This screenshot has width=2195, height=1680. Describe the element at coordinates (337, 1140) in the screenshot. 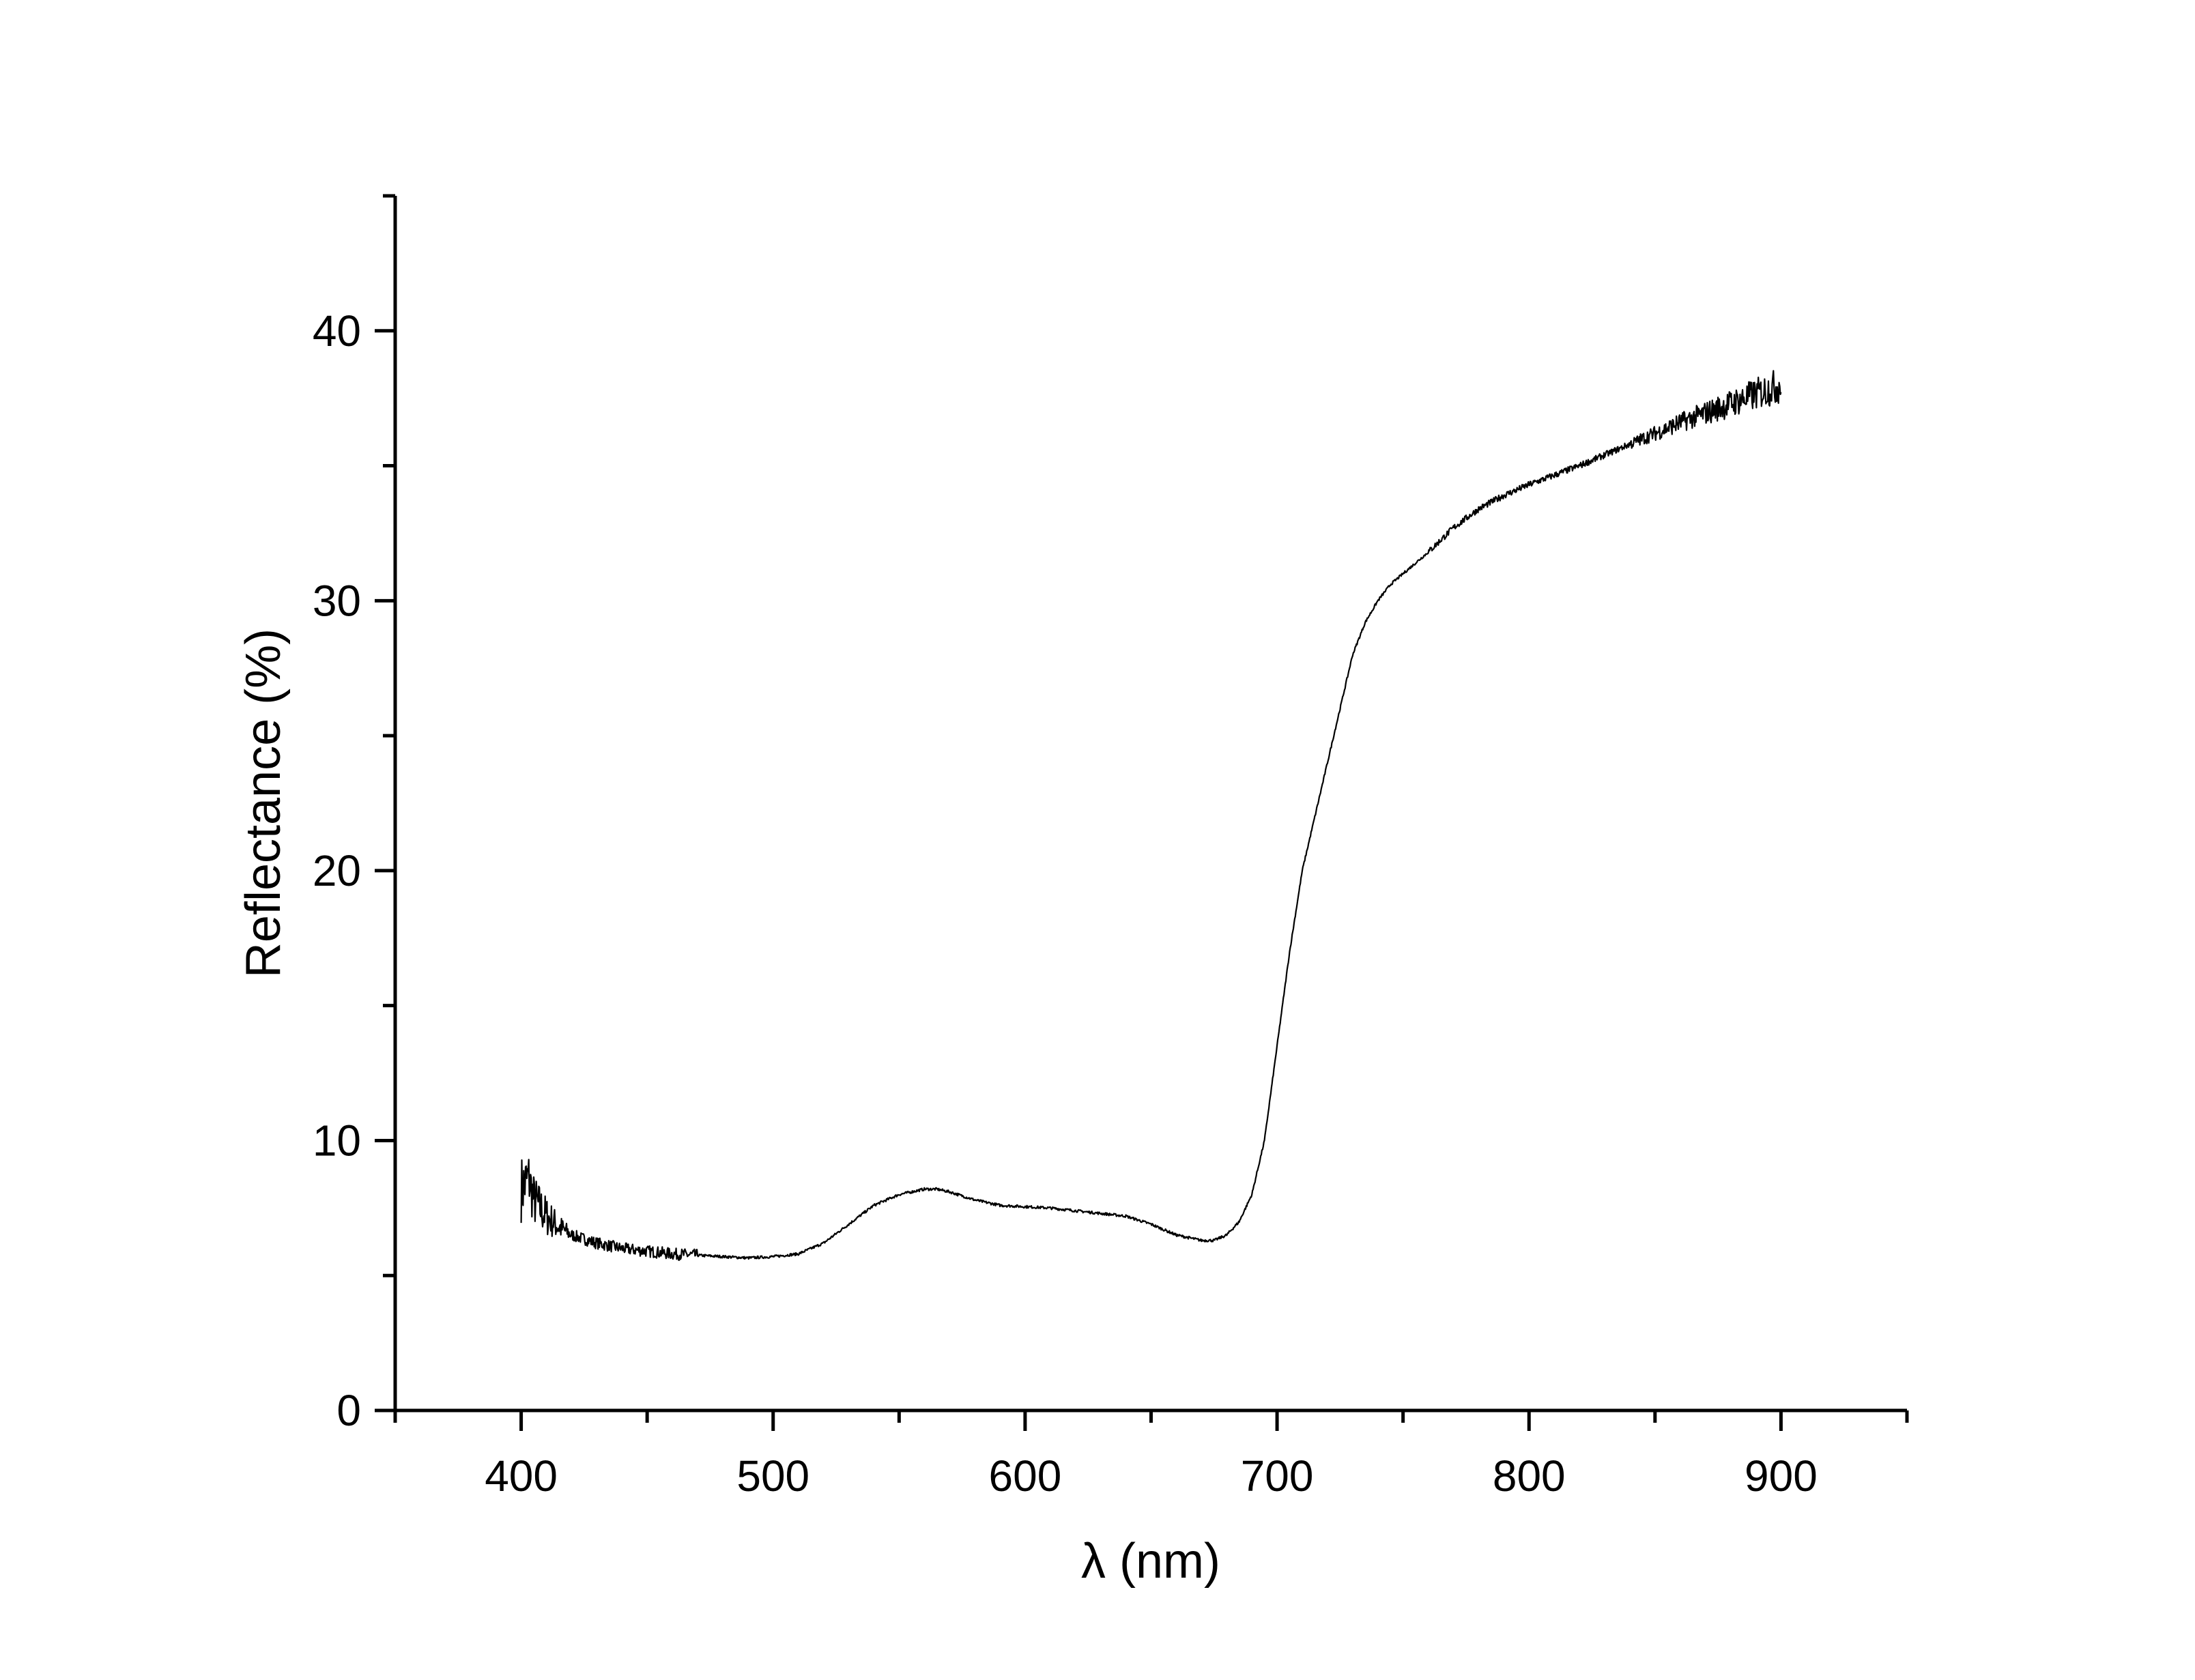

I see `y-tick-label: 10` at that location.